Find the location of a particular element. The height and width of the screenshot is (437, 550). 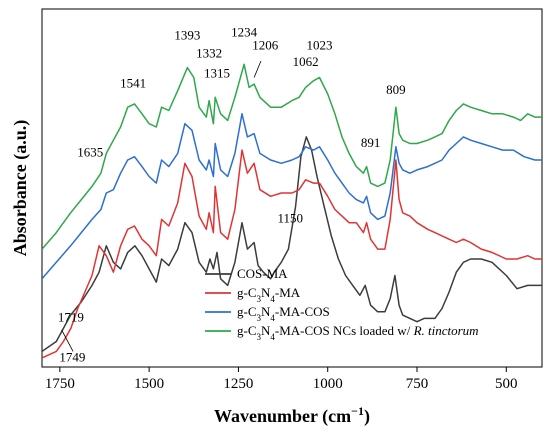

peak-label-809: 809 is located at coordinates (396, 89).